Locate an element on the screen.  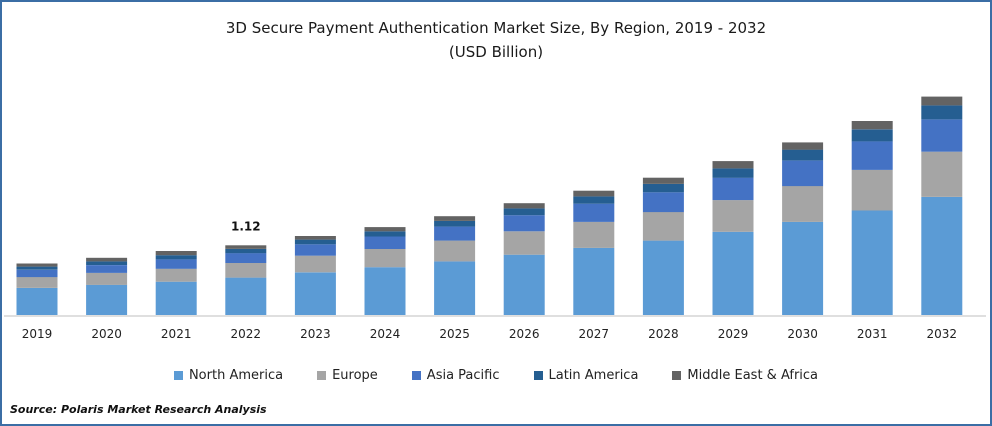
legend-item-3: Latin America is located at coordinates (586, 375).